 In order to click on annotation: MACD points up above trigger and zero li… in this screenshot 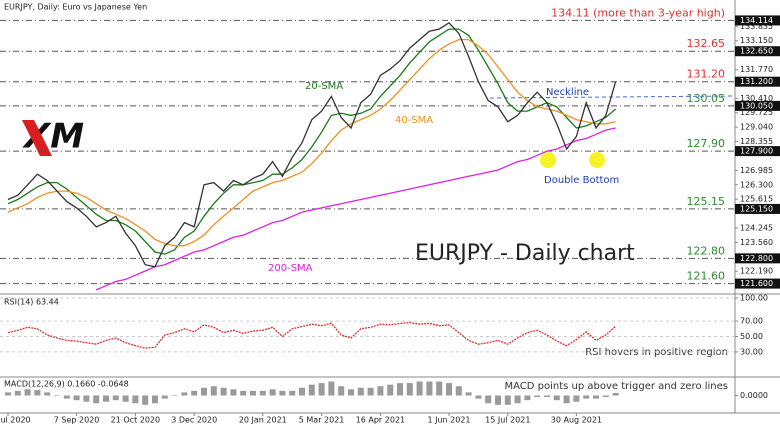, I will do `click(616, 386)`.